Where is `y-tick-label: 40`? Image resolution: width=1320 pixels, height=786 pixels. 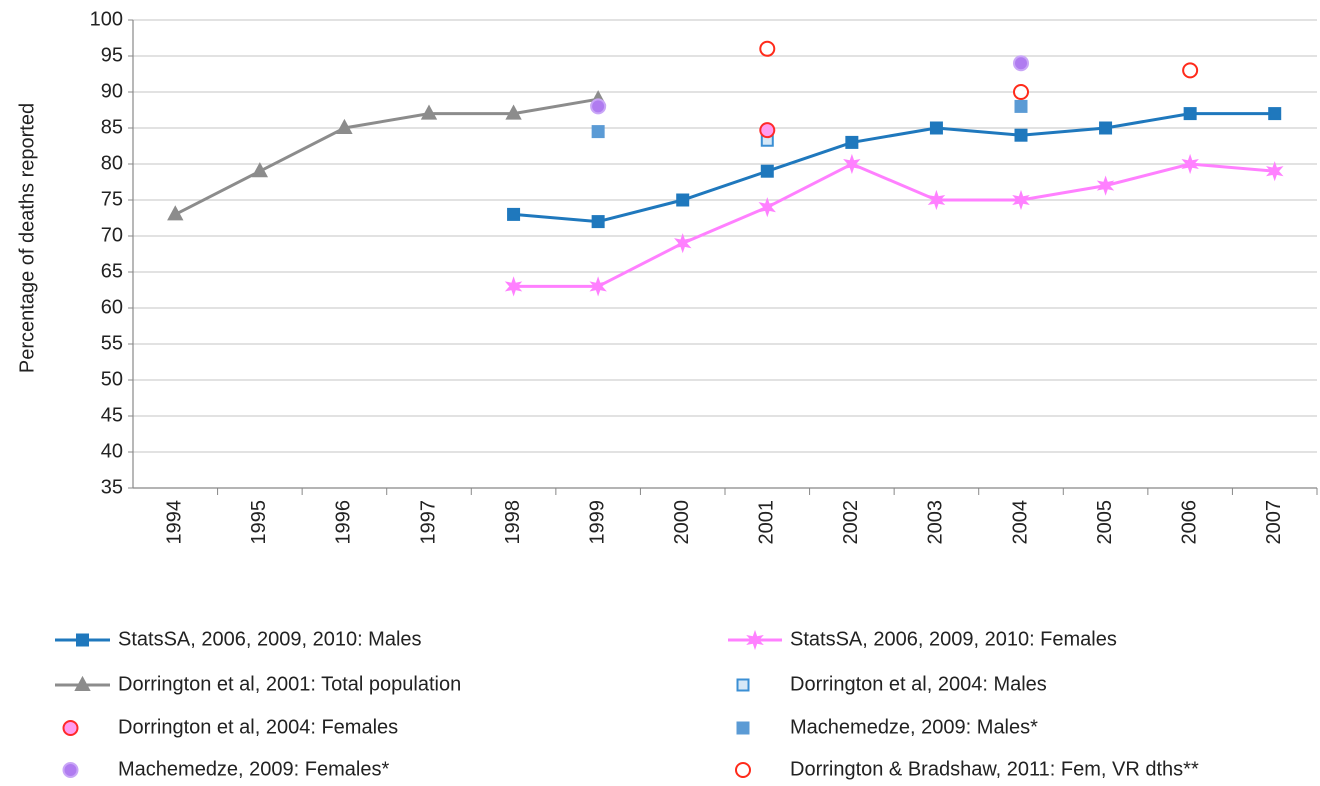
y-tick-label: 40 is located at coordinates (112, 451).